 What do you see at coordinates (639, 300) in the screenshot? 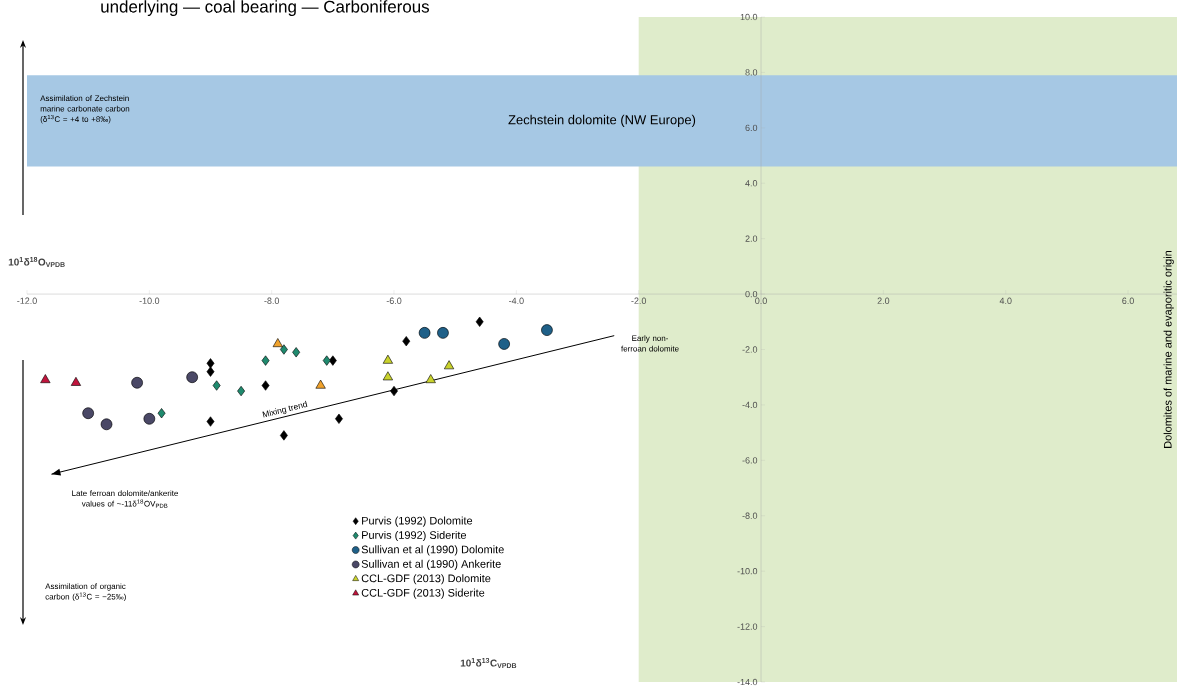
I see `x-tick-label: -2.0` at bounding box center [639, 300].